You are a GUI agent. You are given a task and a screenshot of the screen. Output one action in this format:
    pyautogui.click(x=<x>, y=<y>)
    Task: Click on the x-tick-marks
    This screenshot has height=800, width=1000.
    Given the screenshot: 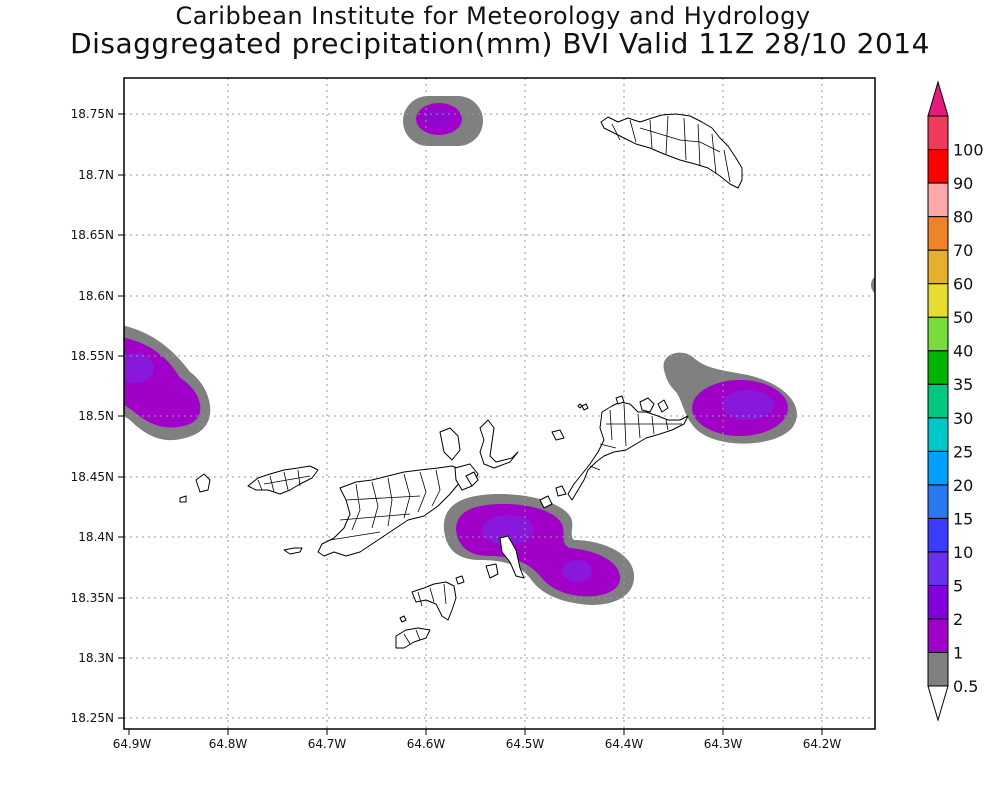 What is the action you would take?
    pyautogui.click(x=475, y=732)
    